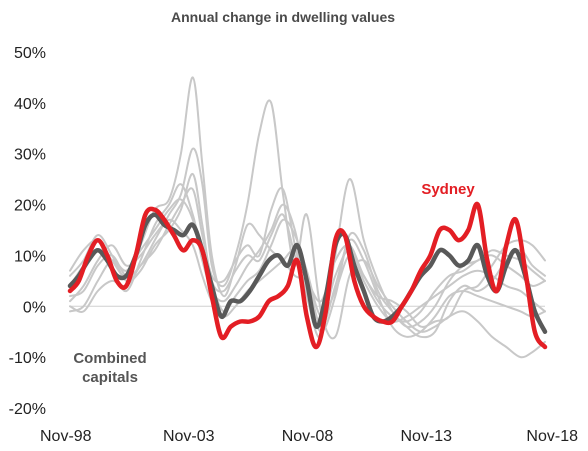 The image size is (588, 451). Describe the element at coordinates (30, 256) in the screenshot. I see `y-tick-label: 10%` at that location.